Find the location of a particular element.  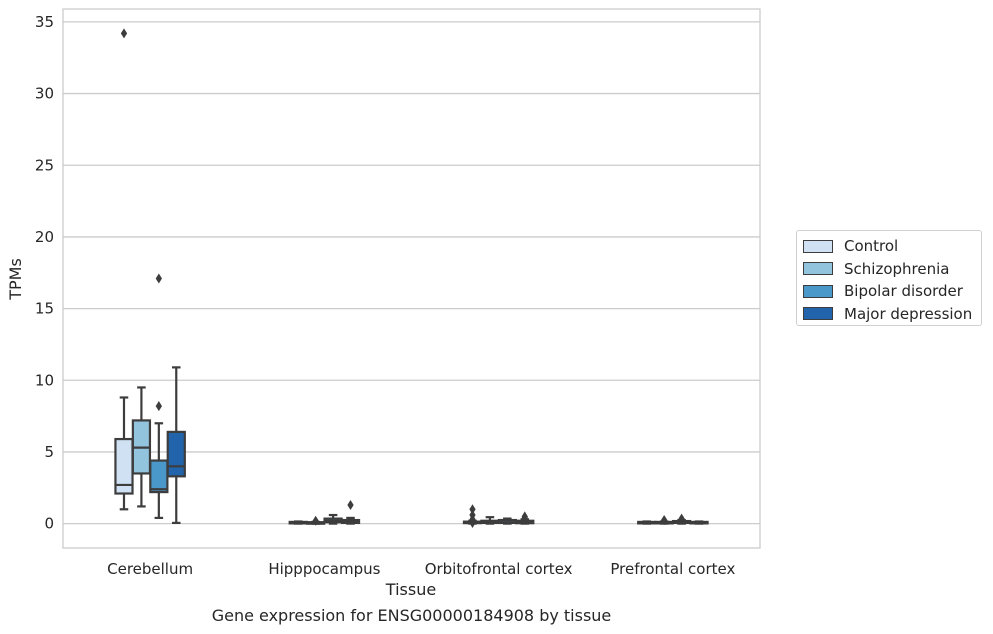

x-tick-label: Prefrontal cortex is located at coordinates (672, 569).